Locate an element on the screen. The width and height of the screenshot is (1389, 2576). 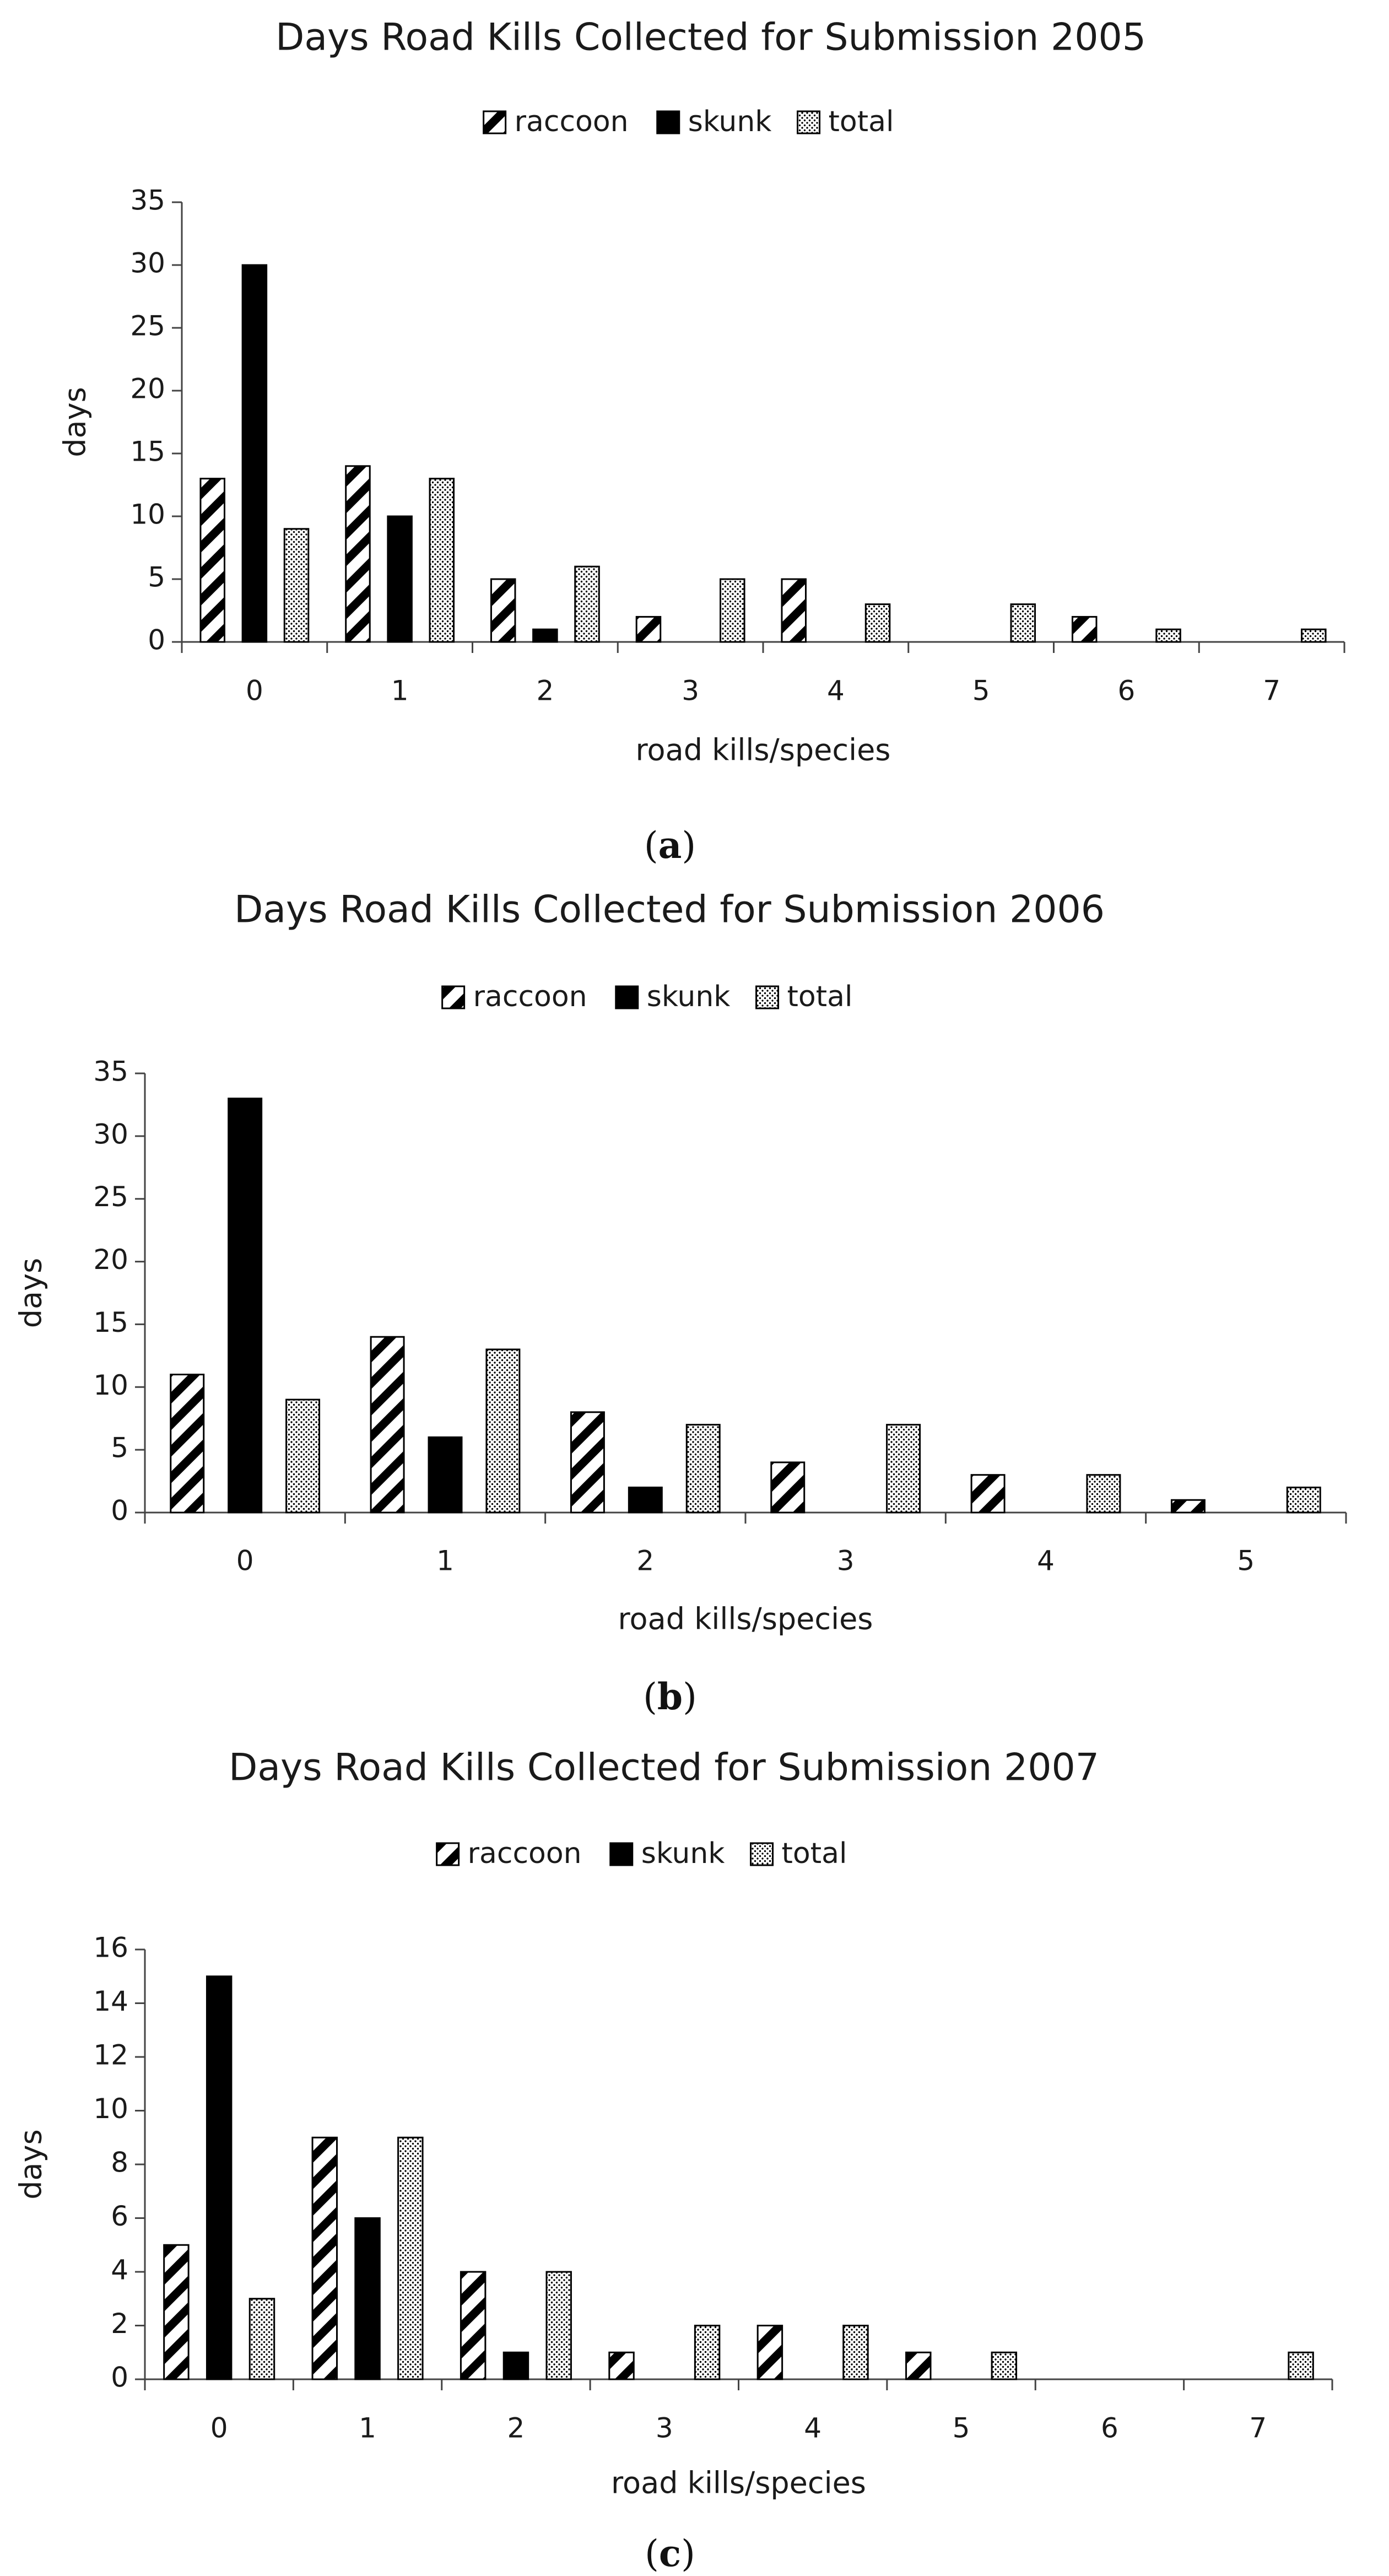
caption-letter: b is located at coordinates (670, 1696).